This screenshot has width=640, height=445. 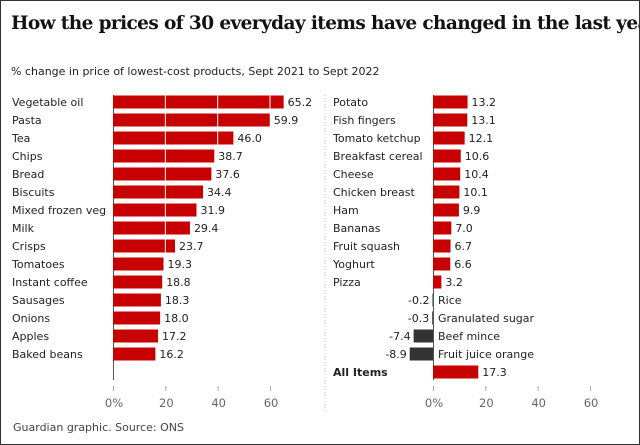 What do you see at coordinates (212, 210) in the screenshot?
I see `value-label: 31.9` at bounding box center [212, 210].